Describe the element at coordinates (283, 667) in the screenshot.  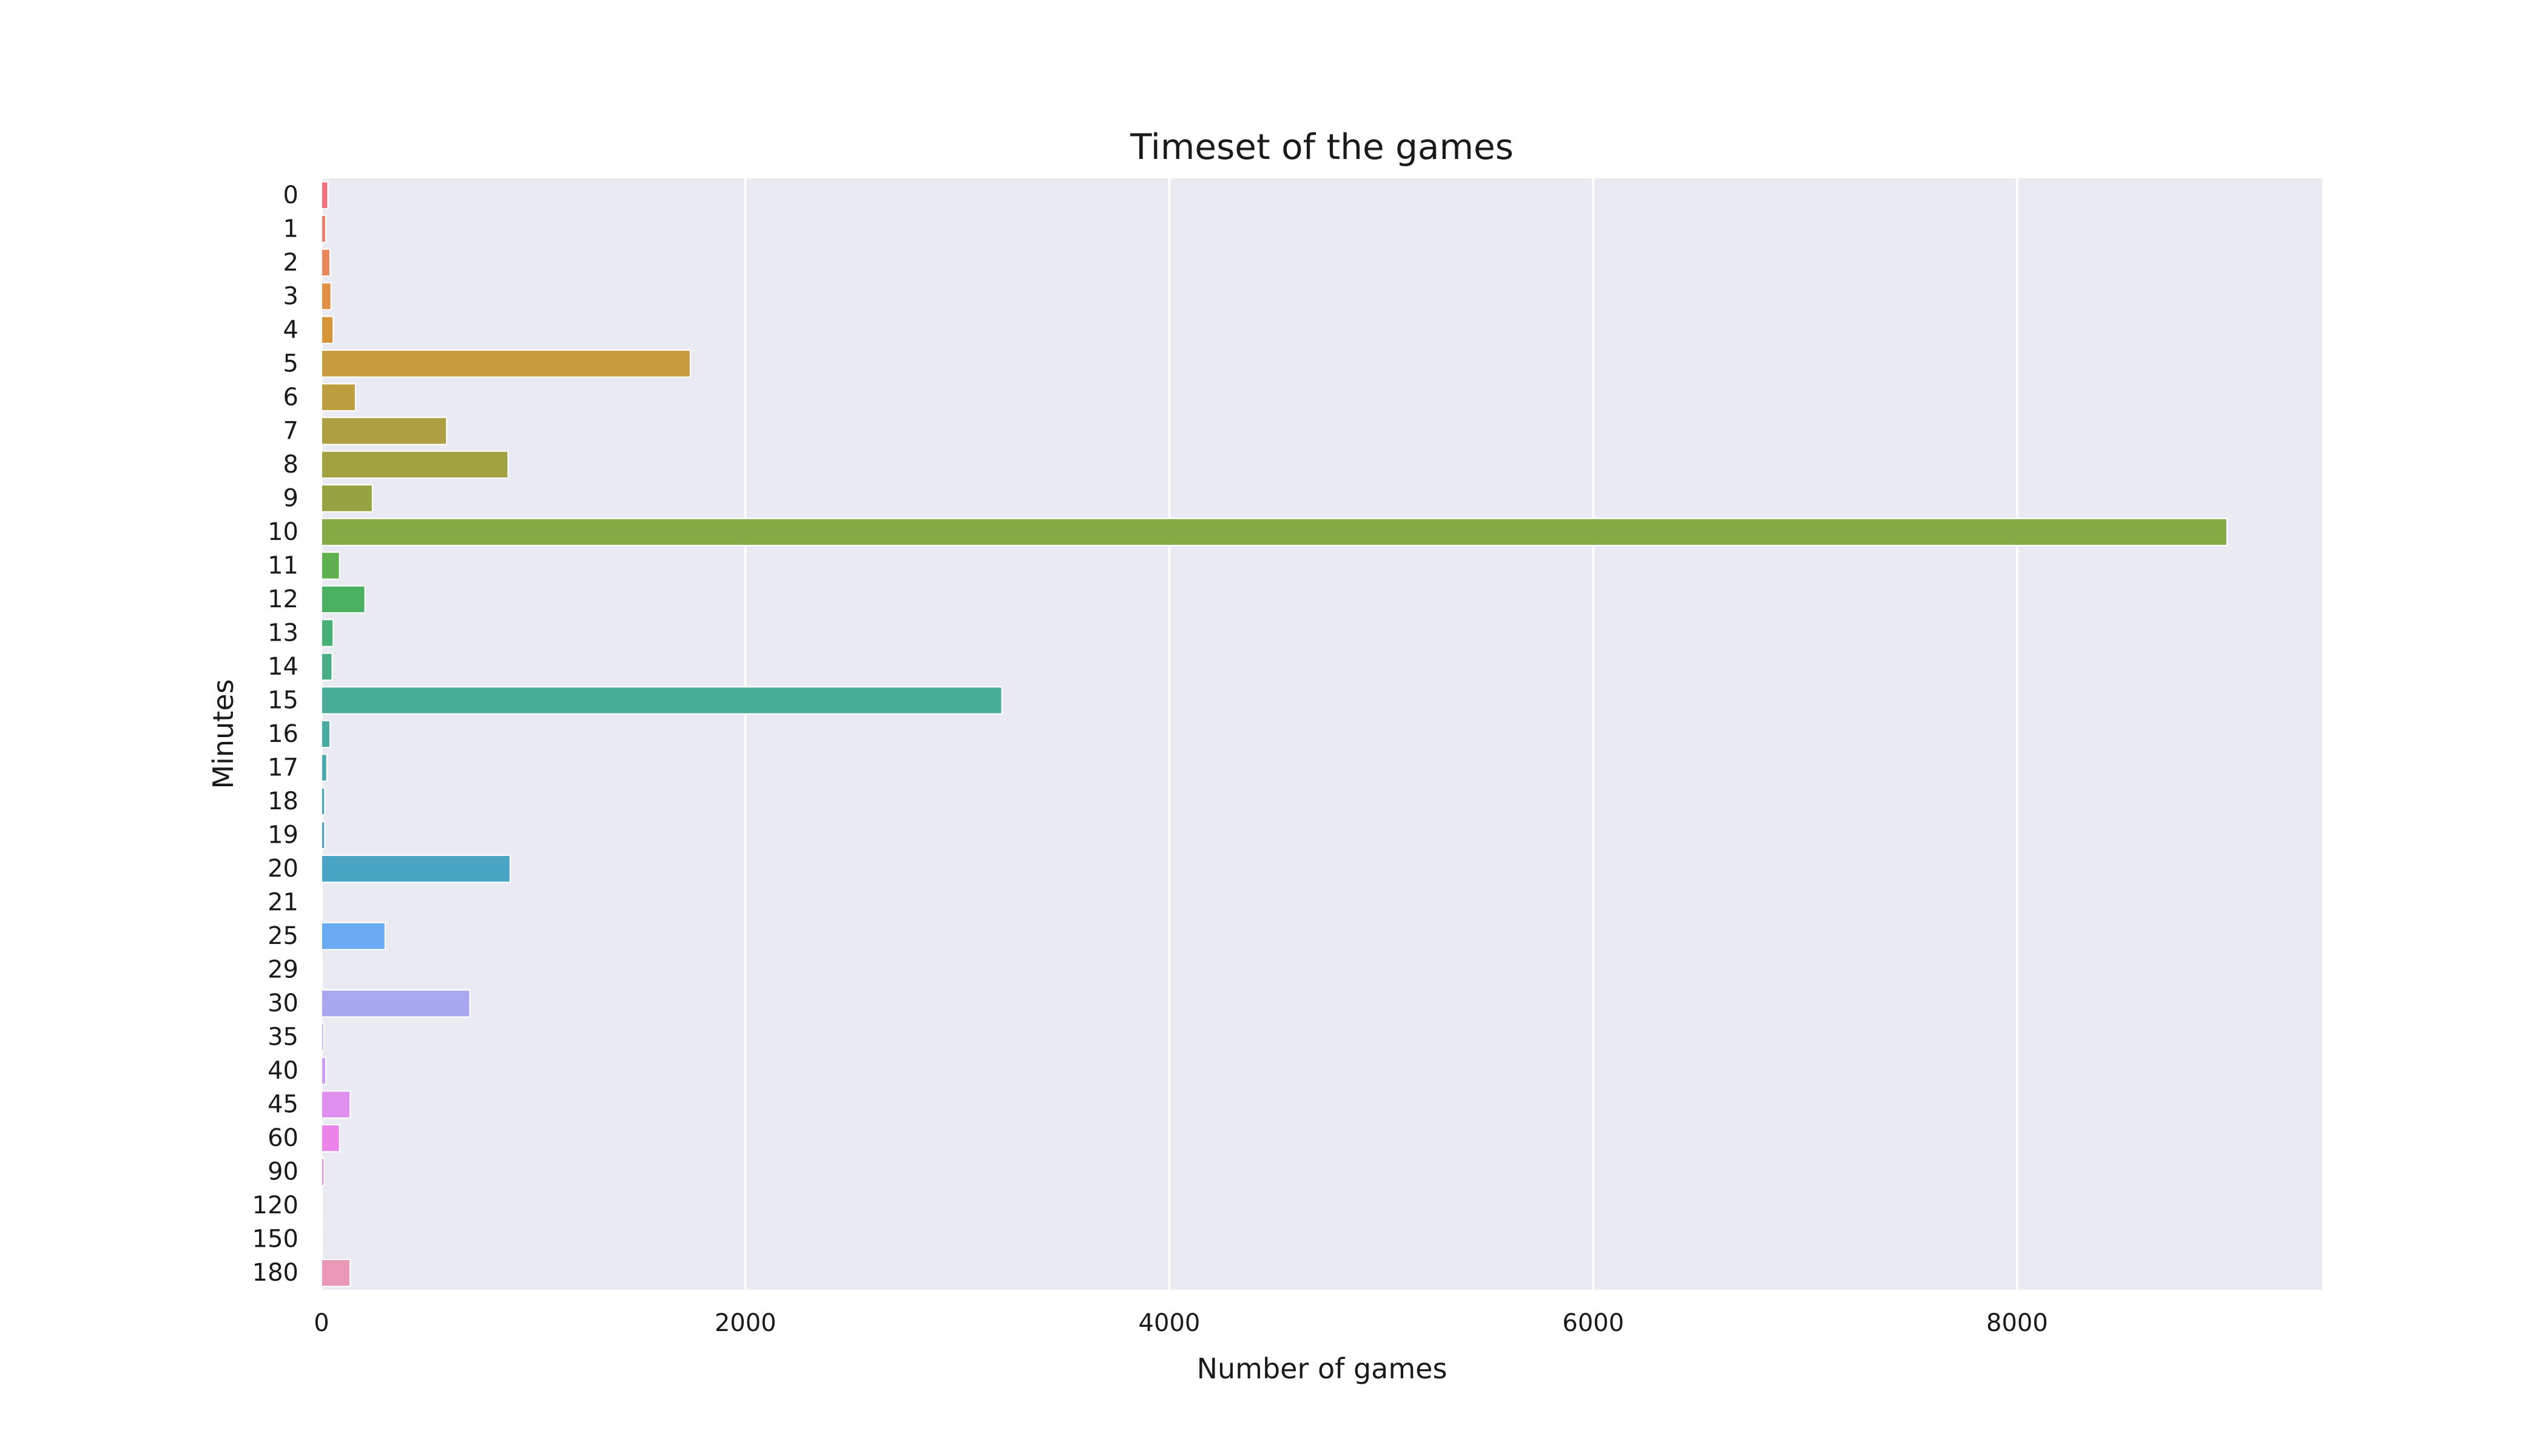
I see `y-tick-label: 14` at that location.